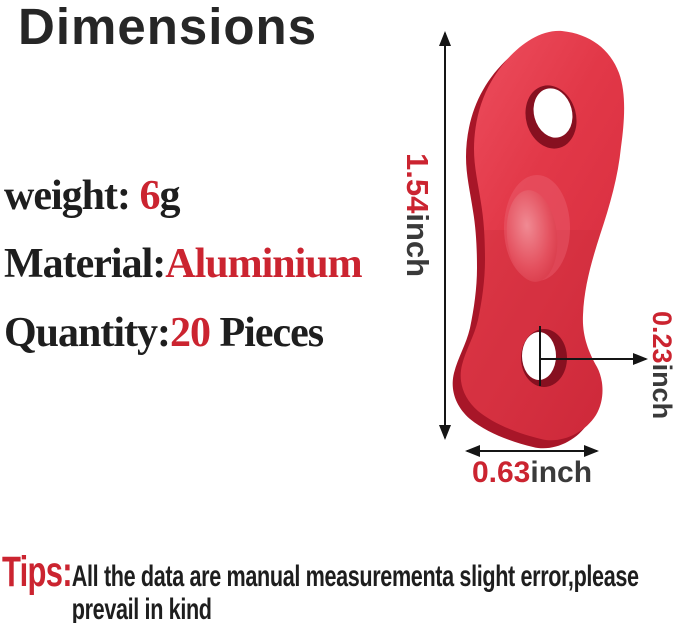 The image size is (679, 623). Describe the element at coordinates (267, 333) in the screenshot. I see `spec-quantity-suffix: Pieces` at that location.